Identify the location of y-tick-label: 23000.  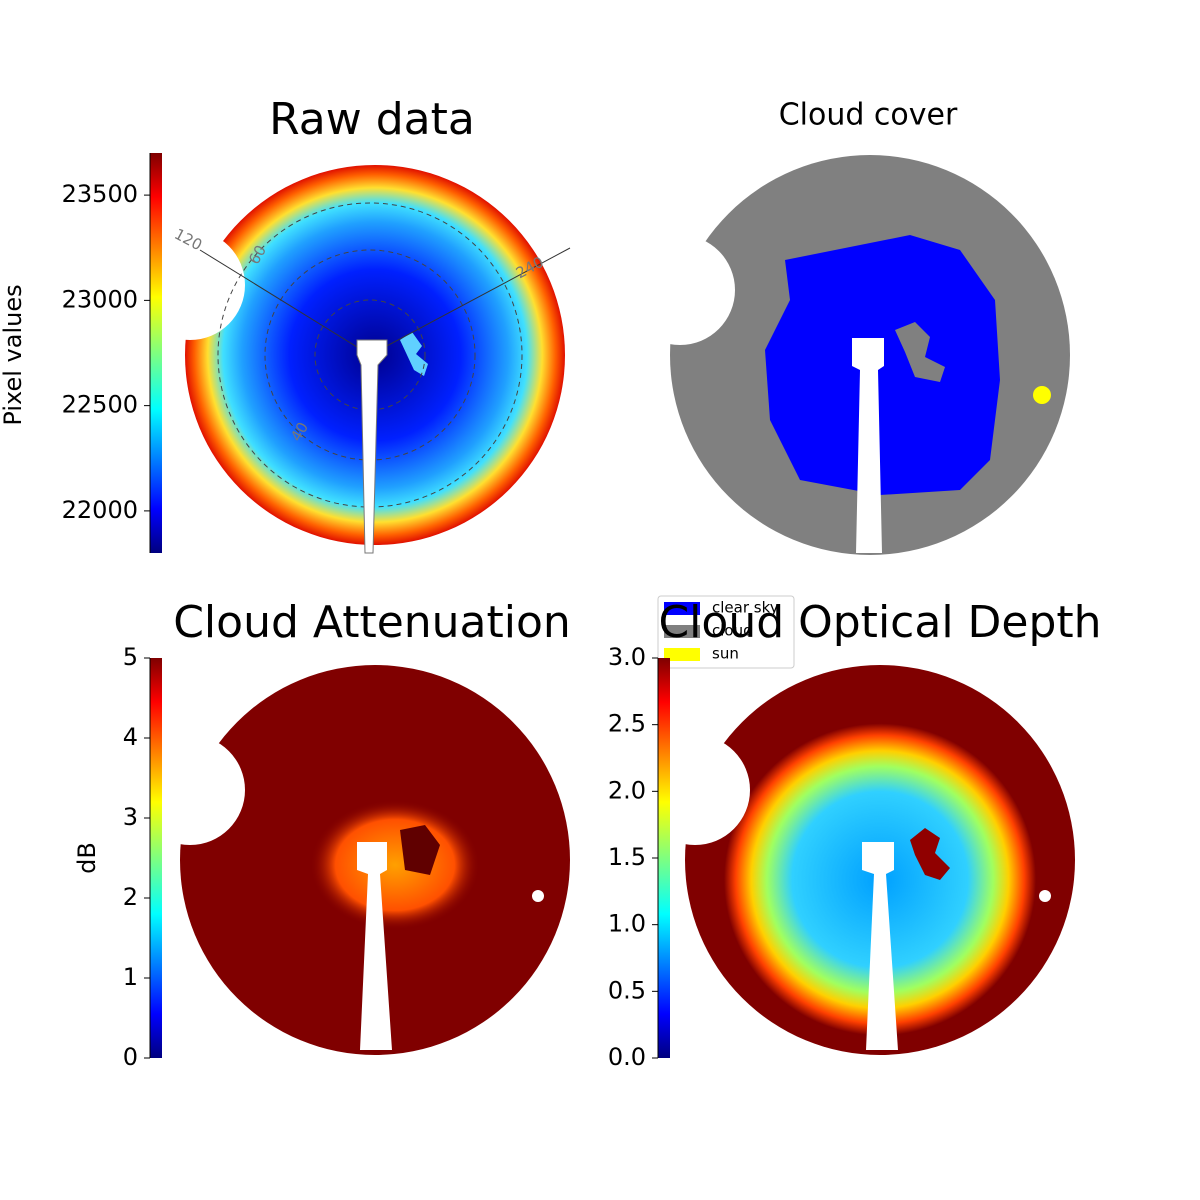
(100, 299).